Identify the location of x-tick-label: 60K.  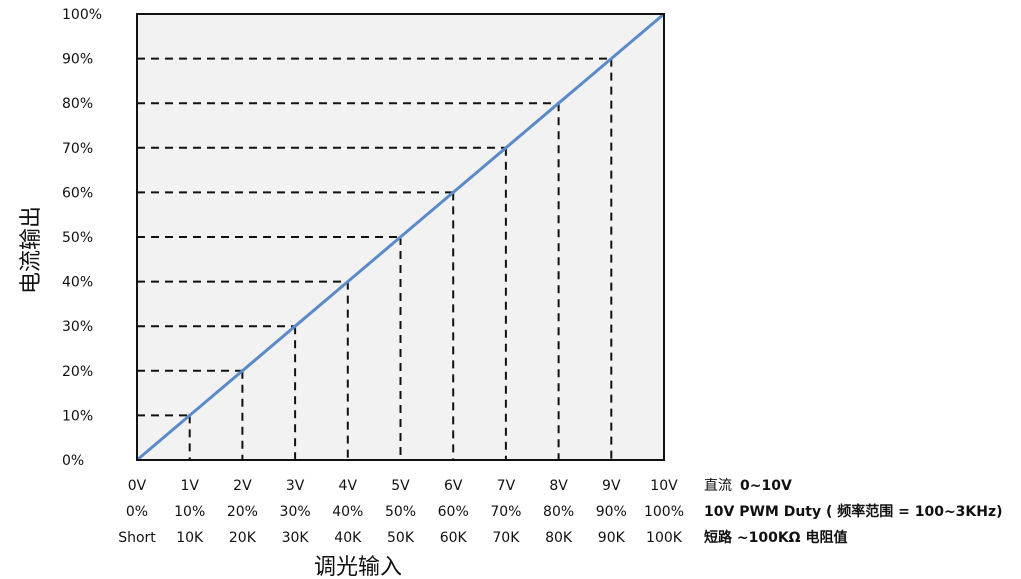
(454, 538).